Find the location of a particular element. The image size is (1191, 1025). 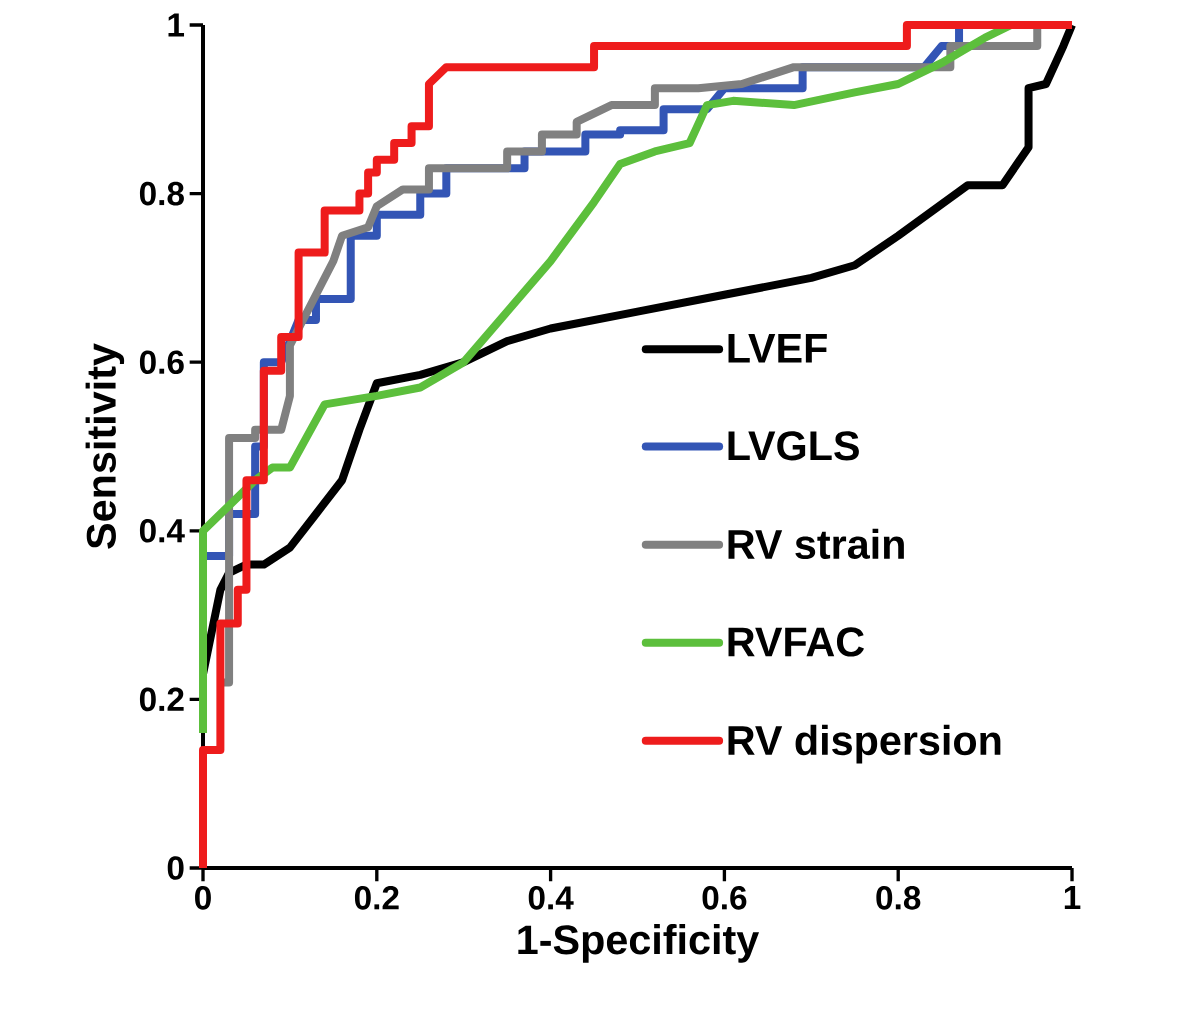

x-tick-label: 0 is located at coordinates (203, 898).